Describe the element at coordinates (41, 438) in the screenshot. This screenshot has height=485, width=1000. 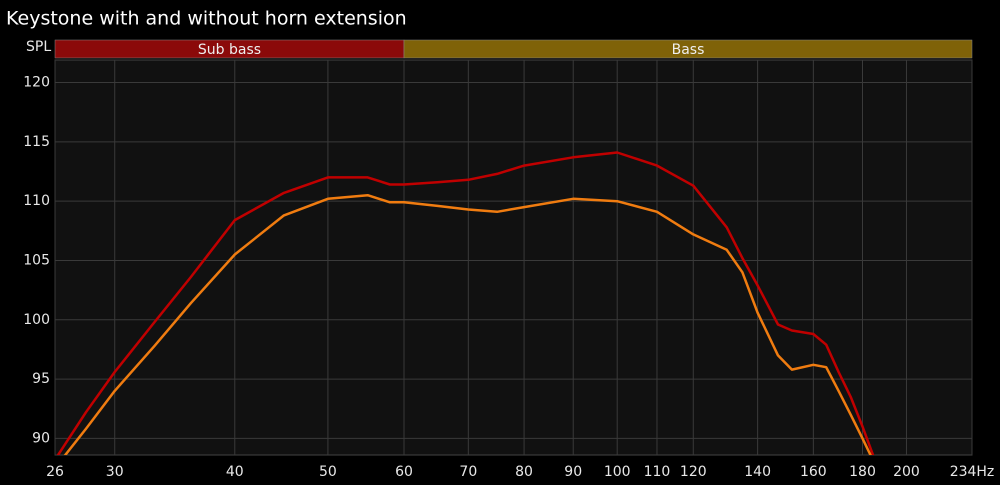
I see `y-tick-label: 90` at that location.